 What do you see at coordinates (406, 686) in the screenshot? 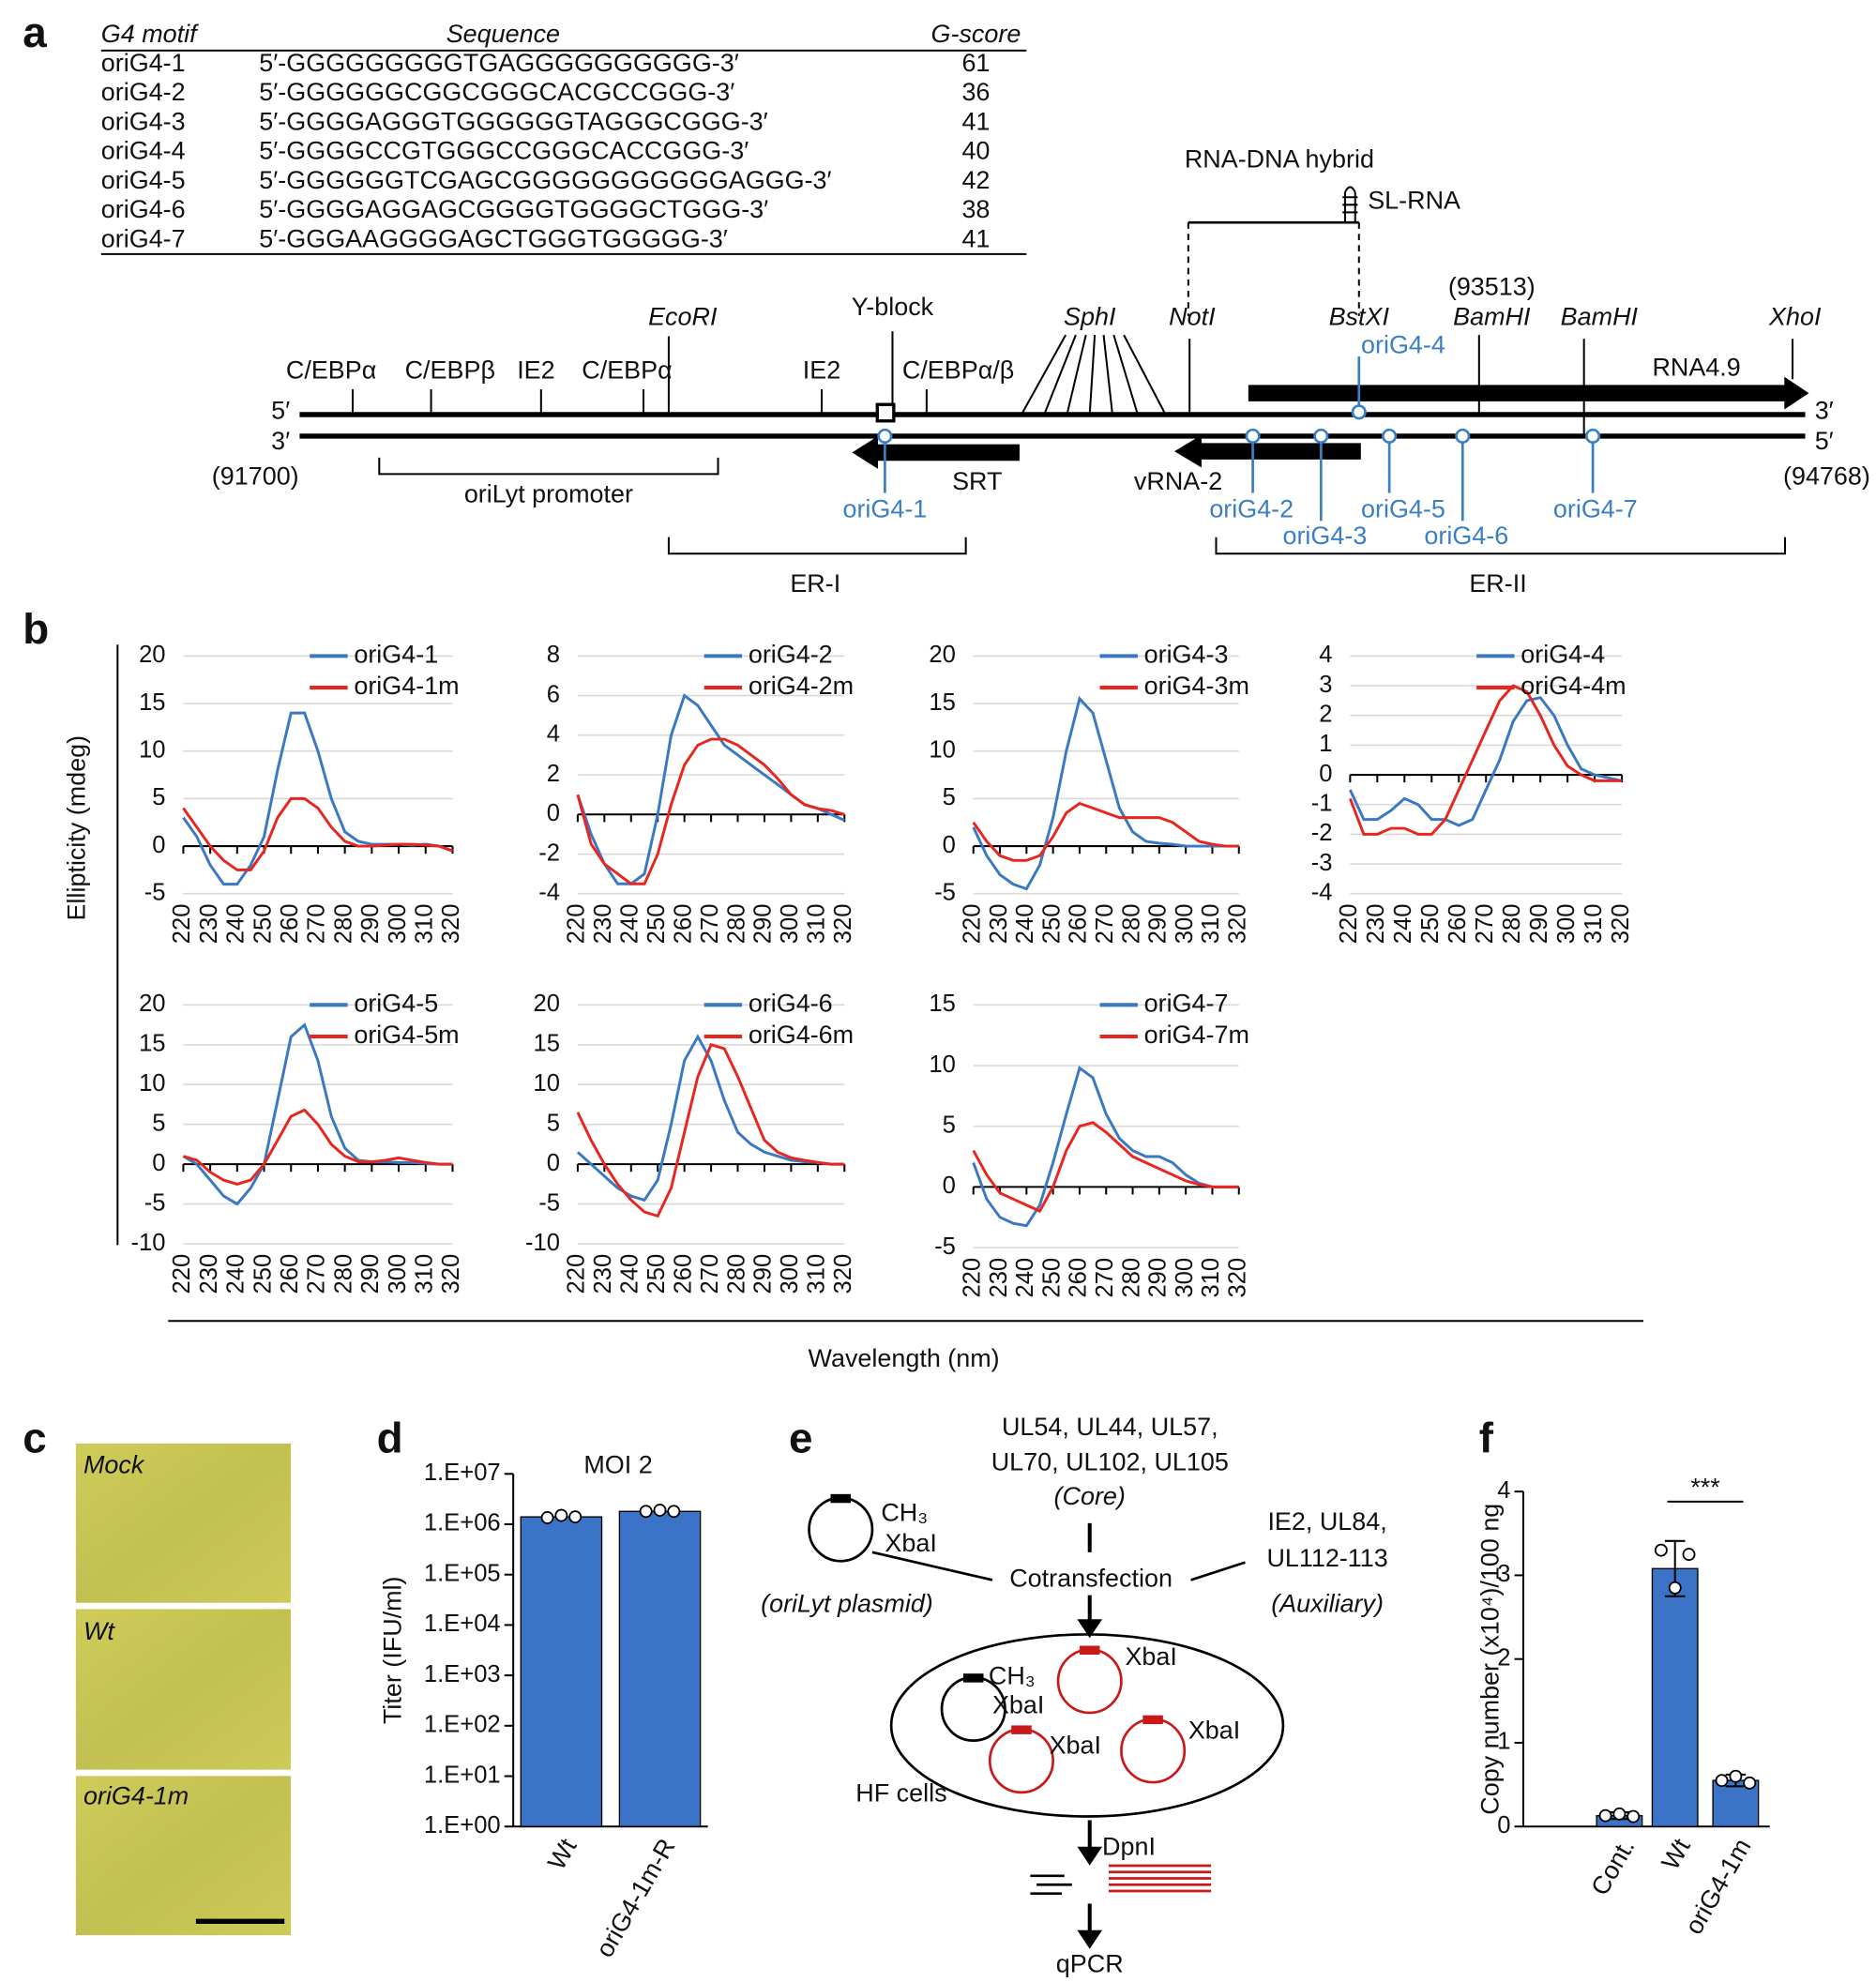
I see `legend-label: oriG4-1m` at bounding box center [406, 686].